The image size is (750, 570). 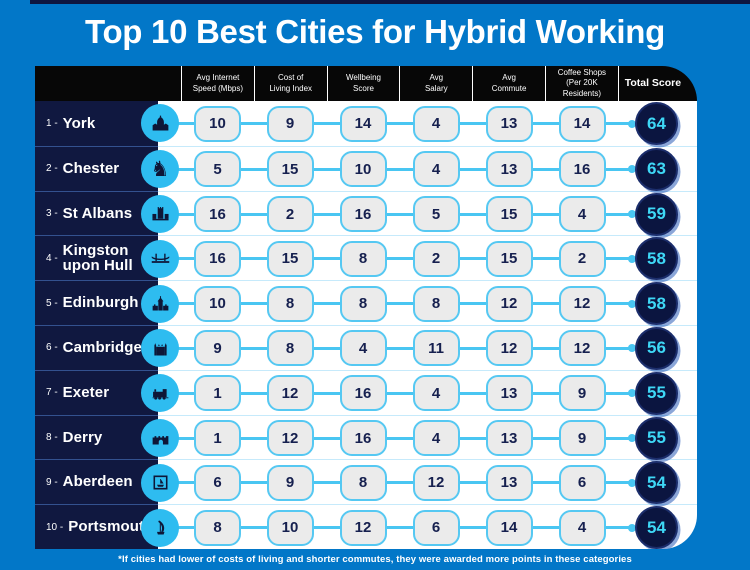 I want to click on city-cell: 2 - Chester, so click(x=96, y=168).